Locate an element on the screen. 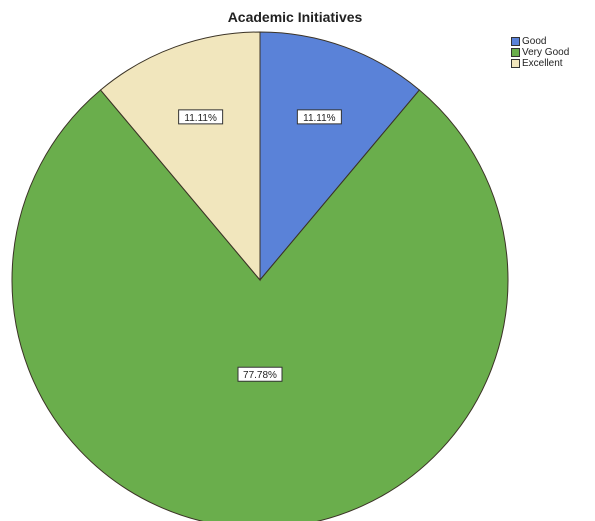 The image size is (595, 521). legend-label-good: Good is located at coordinates (534, 41).